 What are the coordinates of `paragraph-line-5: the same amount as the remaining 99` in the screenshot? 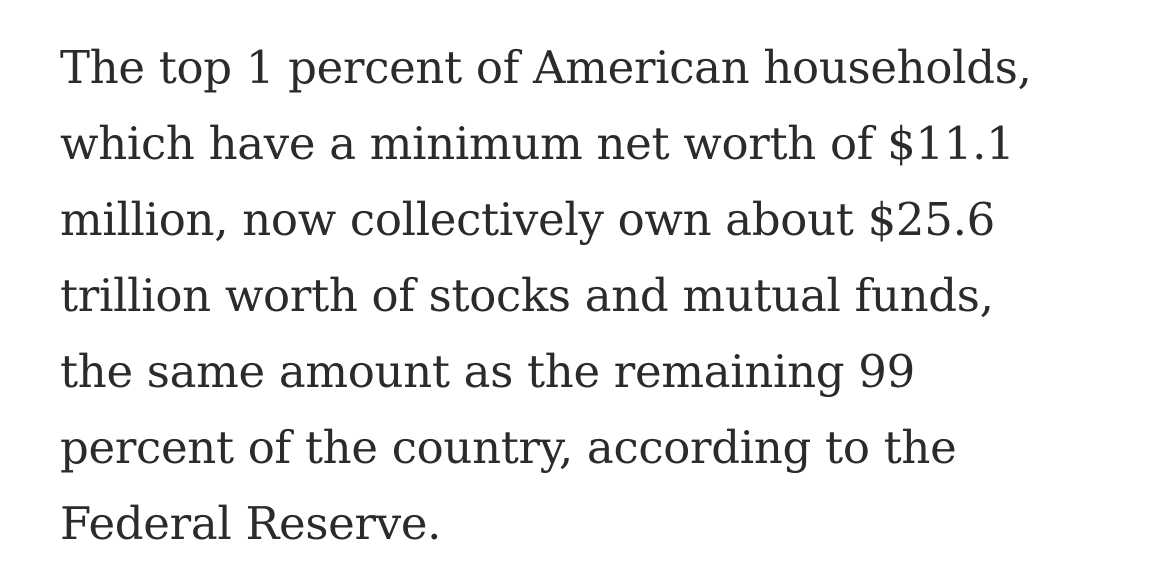 It's located at (487, 371).